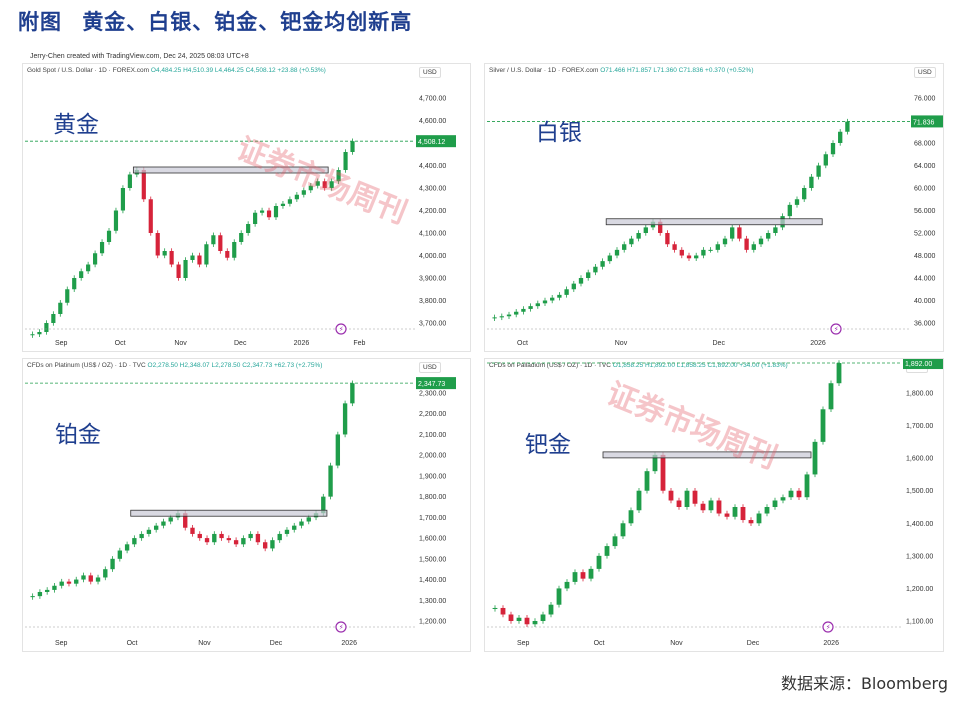  I want to click on y-tick-label: 4,200.00, so click(432, 211).